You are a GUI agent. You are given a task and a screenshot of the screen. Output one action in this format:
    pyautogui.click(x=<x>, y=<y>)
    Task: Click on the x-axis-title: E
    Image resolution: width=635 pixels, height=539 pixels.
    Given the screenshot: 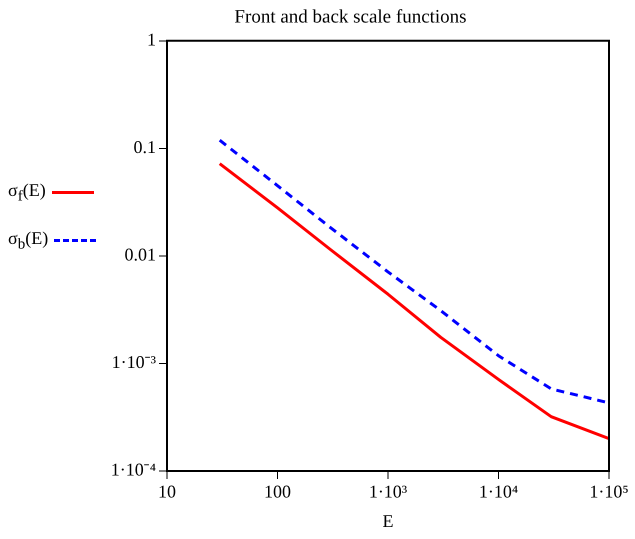 What is the action you would take?
    pyautogui.click(x=388, y=520)
    